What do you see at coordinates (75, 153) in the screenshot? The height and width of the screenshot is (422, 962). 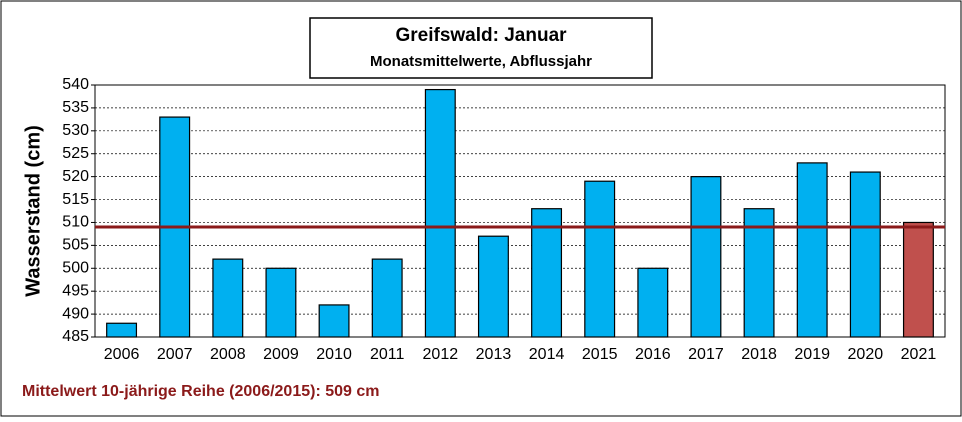 I see `y-tick-label: 525` at bounding box center [75, 153].